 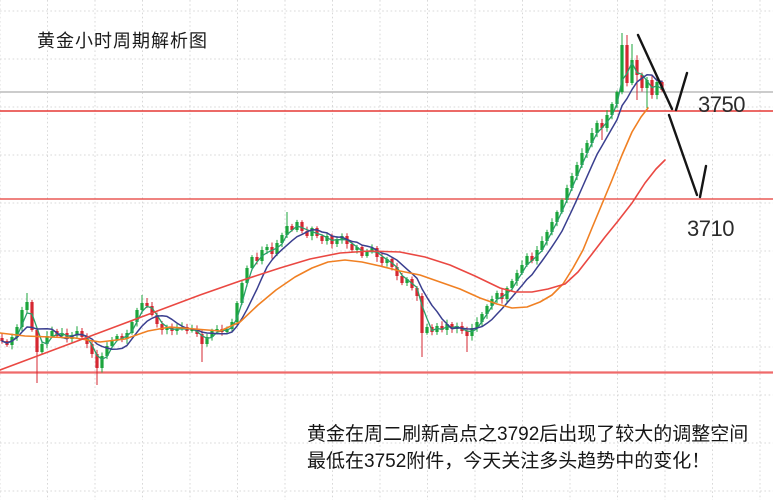 What do you see at coordinates (509, 461) in the screenshot?
I see `commentary-line-2: 最低在3752附件，今天关注多头趋势中的变化！` at bounding box center [509, 461].